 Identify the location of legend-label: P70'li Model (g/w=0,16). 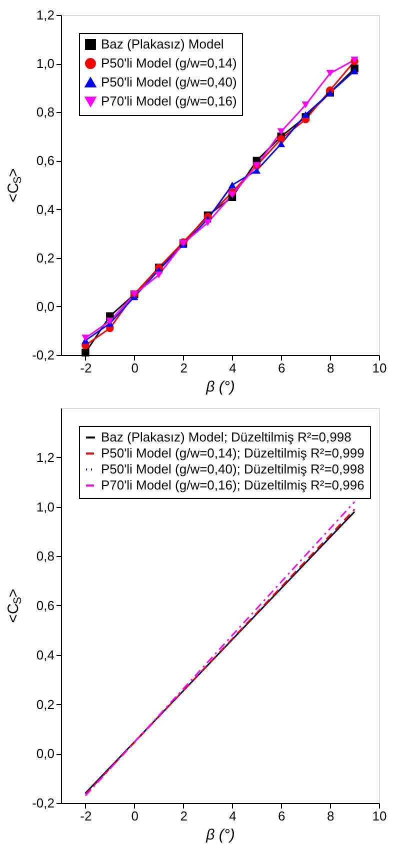
(169, 101).